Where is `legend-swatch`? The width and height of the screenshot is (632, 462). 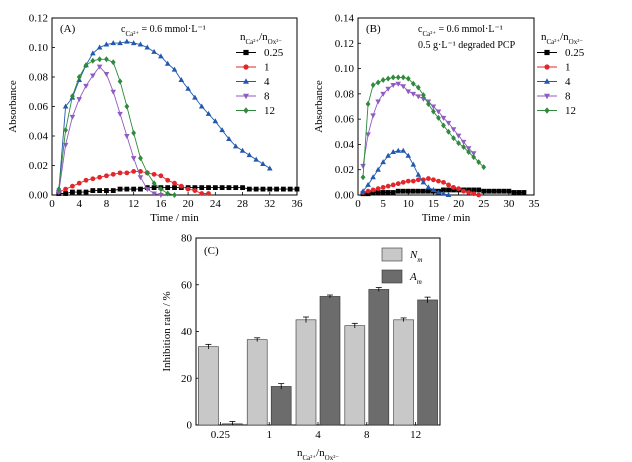 legend-swatch is located at coordinates (392, 254).